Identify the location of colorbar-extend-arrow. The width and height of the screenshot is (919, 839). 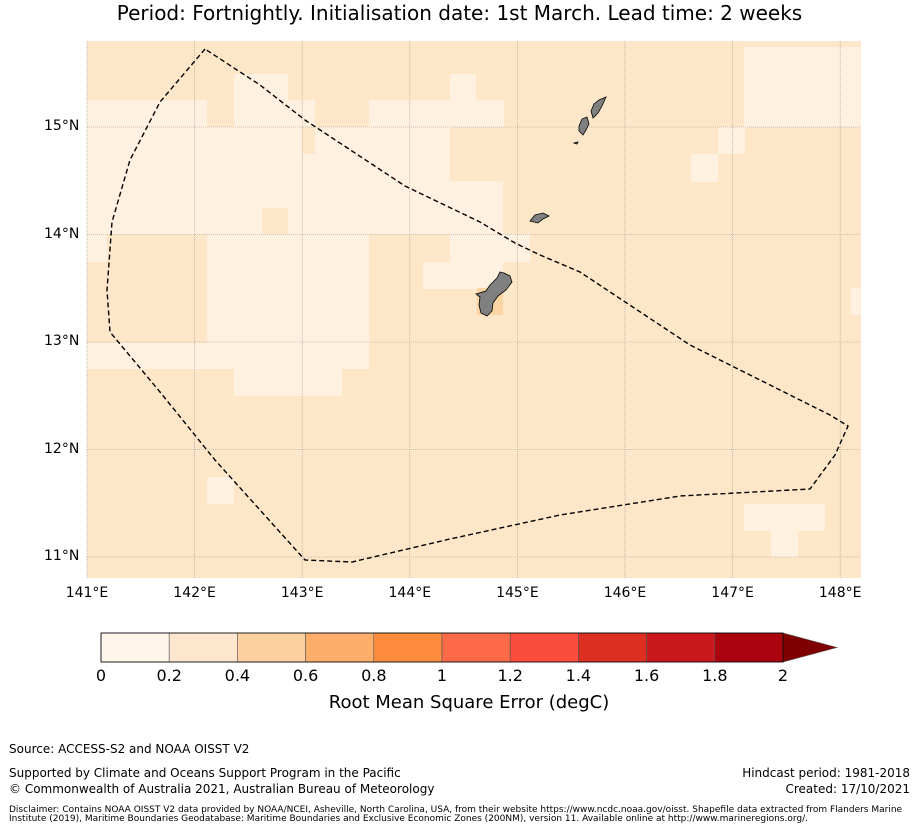
(810, 647).